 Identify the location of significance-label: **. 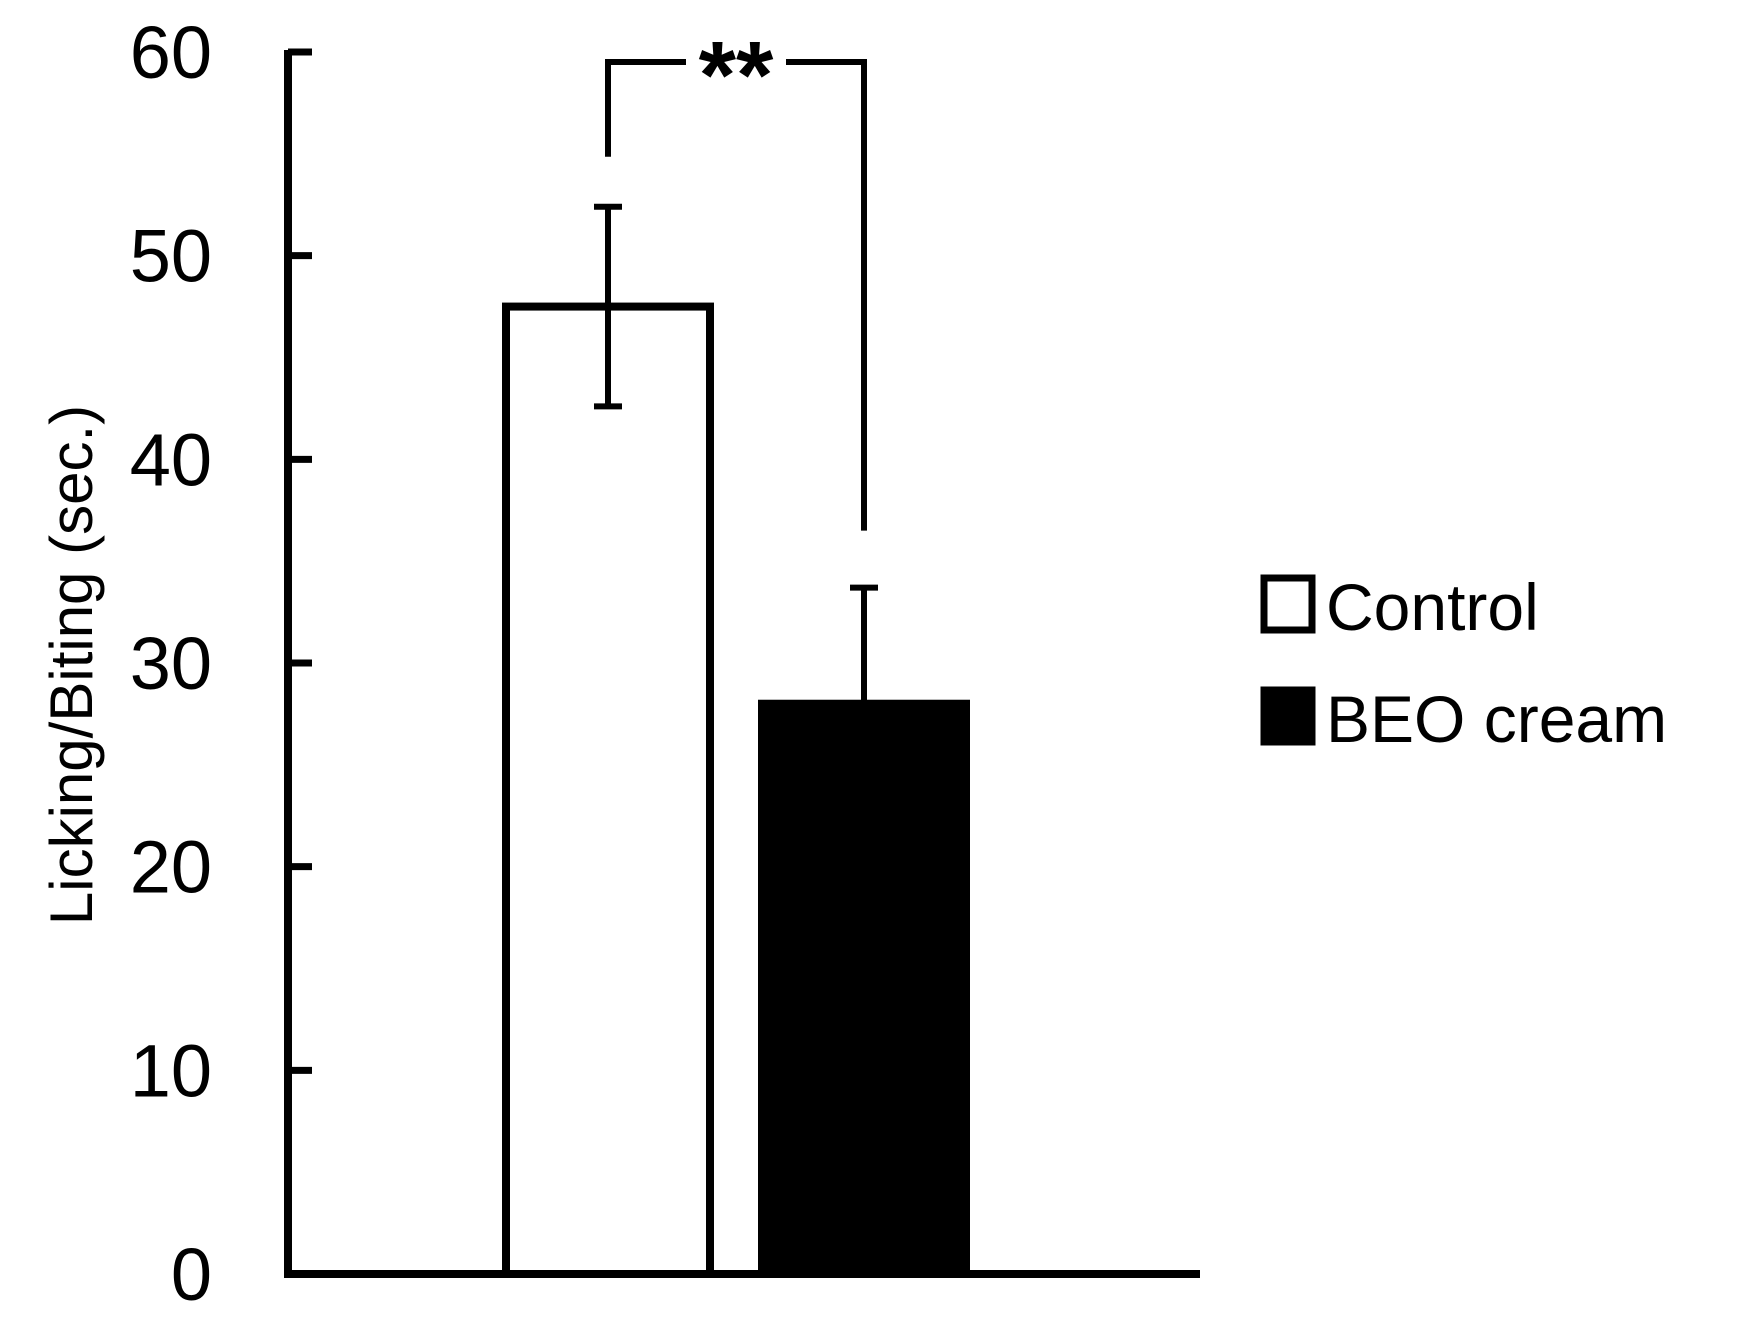
(736, 75).